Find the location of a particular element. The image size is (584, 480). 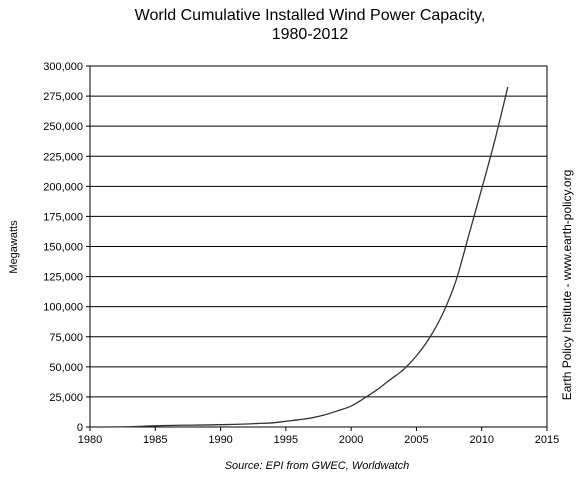

x-tick-label: 2010 is located at coordinates (481, 440).